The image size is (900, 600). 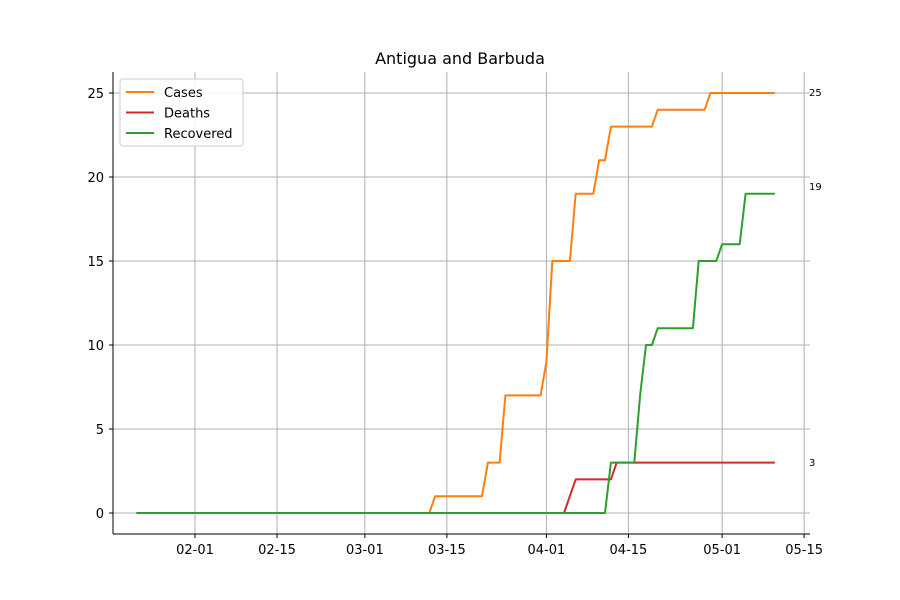 What do you see at coordinates (195, 550) in the screenshot?
I see `x-tick-label: 02-01` at bounding box center [195, 550].